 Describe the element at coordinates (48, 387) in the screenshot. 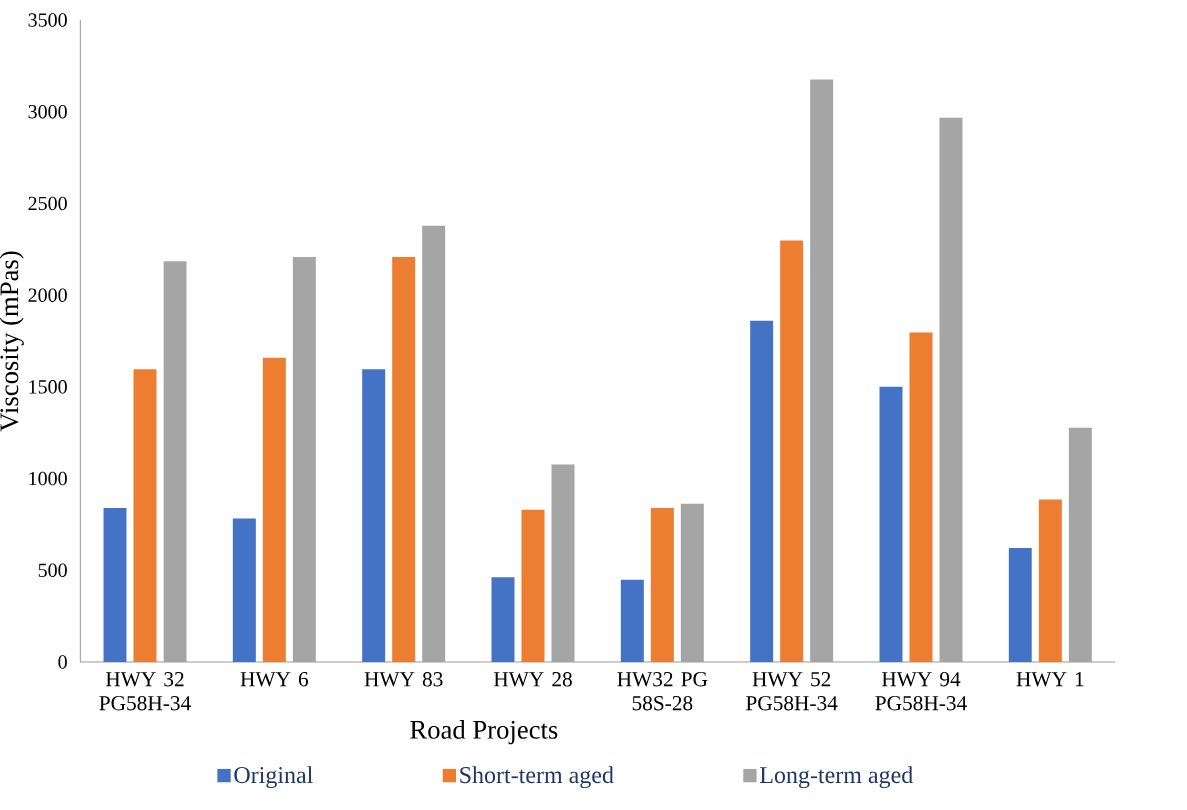

I see `y-tick-label: 1500` at that location.